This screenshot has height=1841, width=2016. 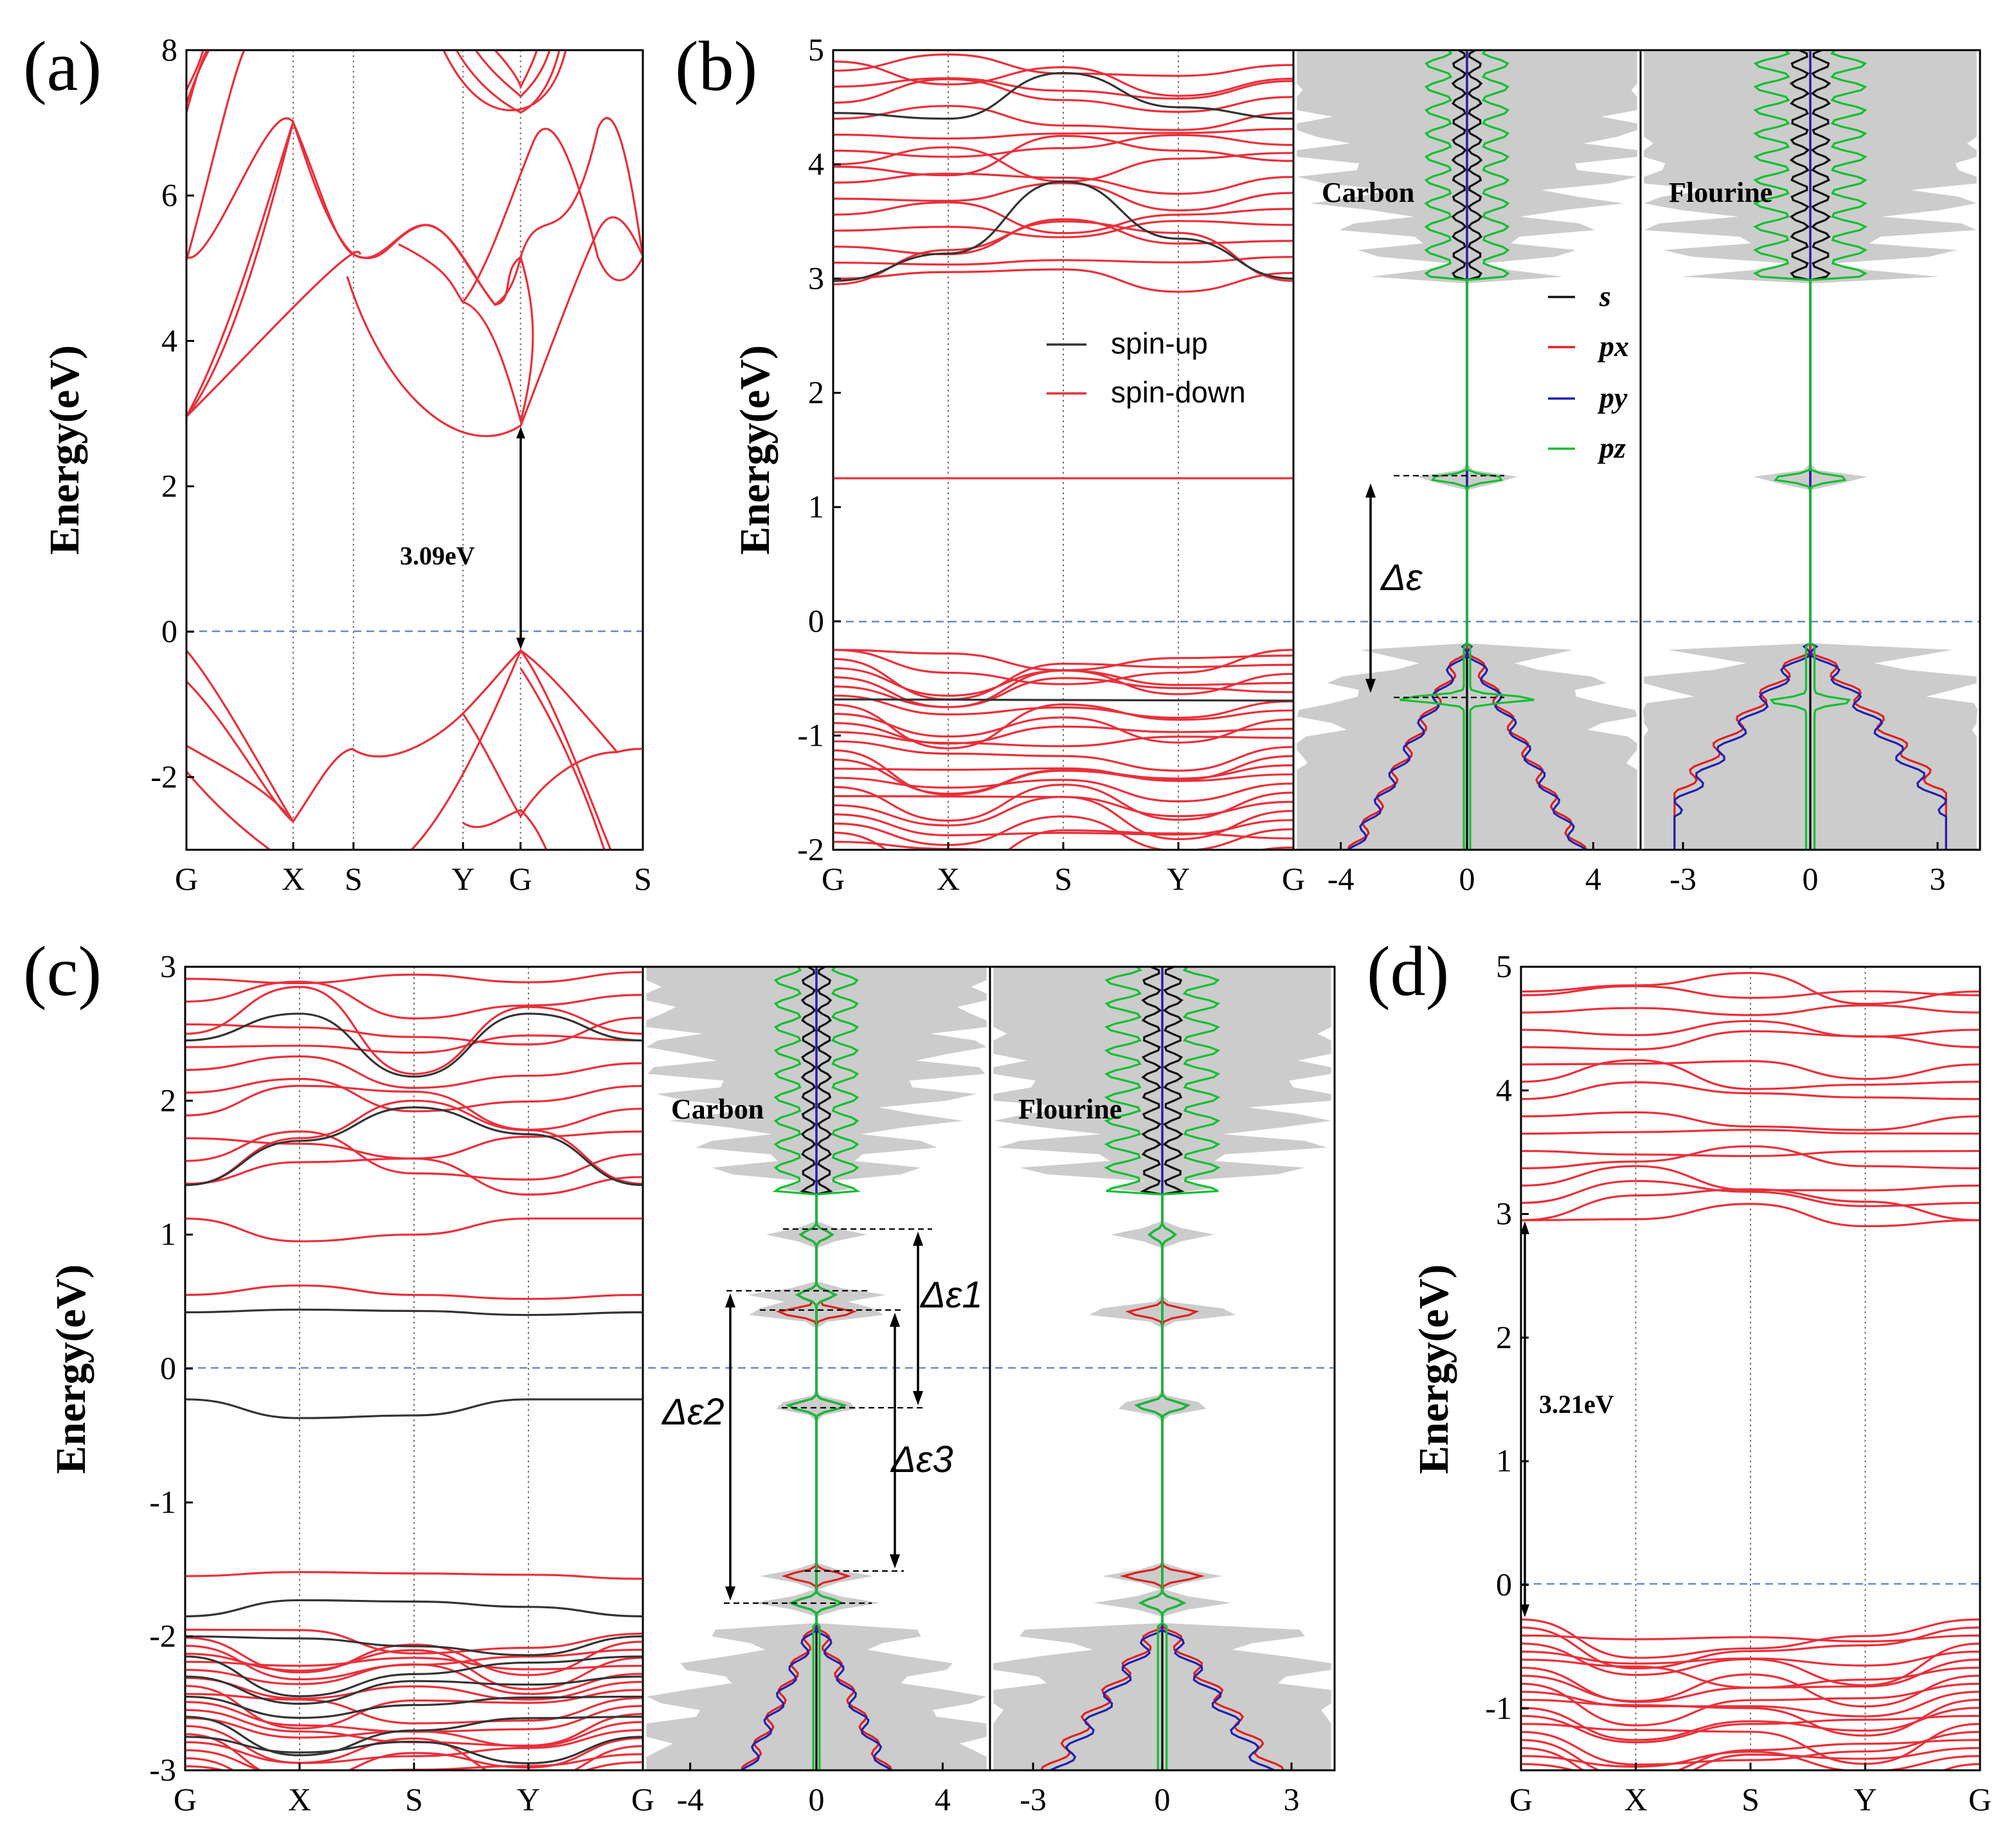 I want to click on legend-label-spin-up: spin-up, so click(x=1160, y=344).